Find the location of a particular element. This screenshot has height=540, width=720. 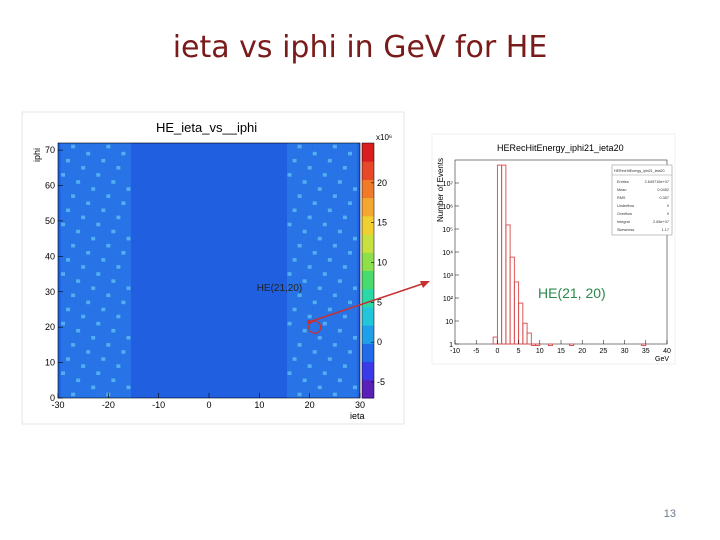

stats-box-title: HERecHitEnergy_iphi21_ieta20 is located at coordinates (639, 171).